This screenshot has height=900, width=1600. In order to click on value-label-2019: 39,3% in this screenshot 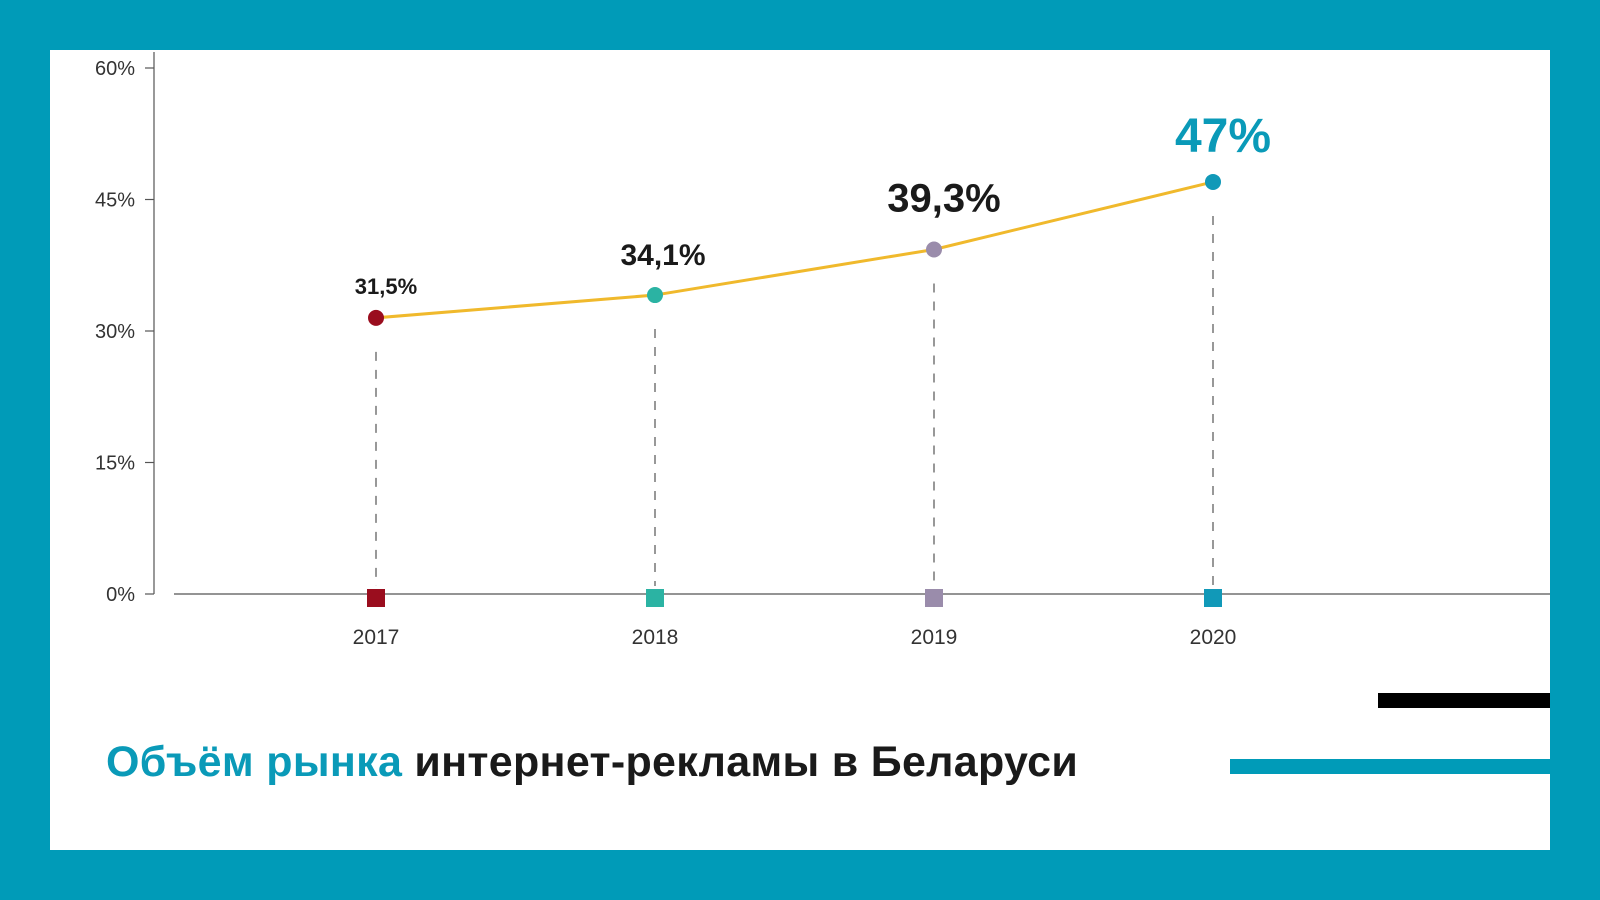, I will do `click(943, 198)`.